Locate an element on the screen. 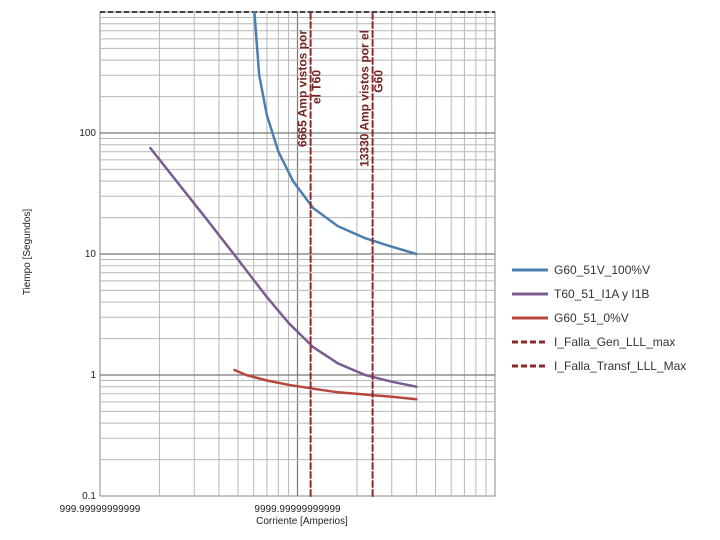 The height and width of the screenshot is (540, 720). legend-label-2: T60_51_I1A y I1B is located at coordinates (601, 294).